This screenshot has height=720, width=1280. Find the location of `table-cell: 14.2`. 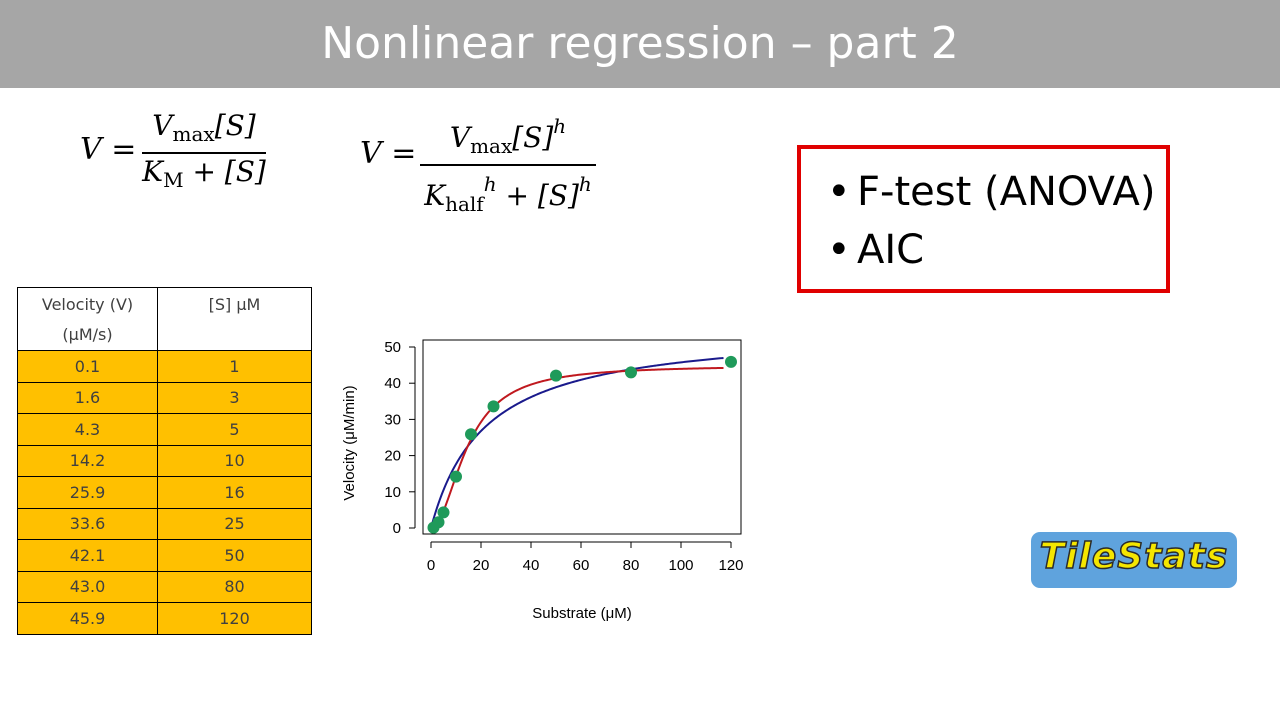

table-cell: 14.2 is located at coordinates (87, 460).